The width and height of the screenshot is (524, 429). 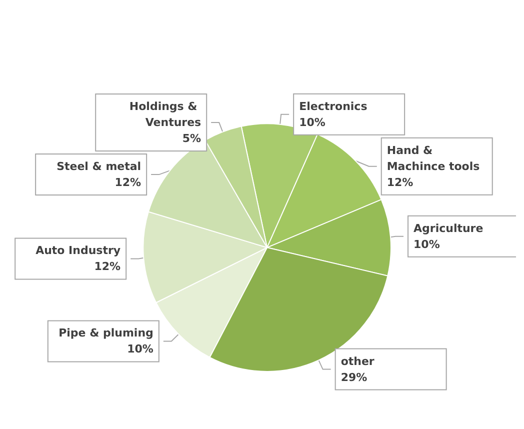 What do you see at coordinates (333, 106) in the screenshot?
I see `slice-label: Electronics` at bounding box center [333, 106].